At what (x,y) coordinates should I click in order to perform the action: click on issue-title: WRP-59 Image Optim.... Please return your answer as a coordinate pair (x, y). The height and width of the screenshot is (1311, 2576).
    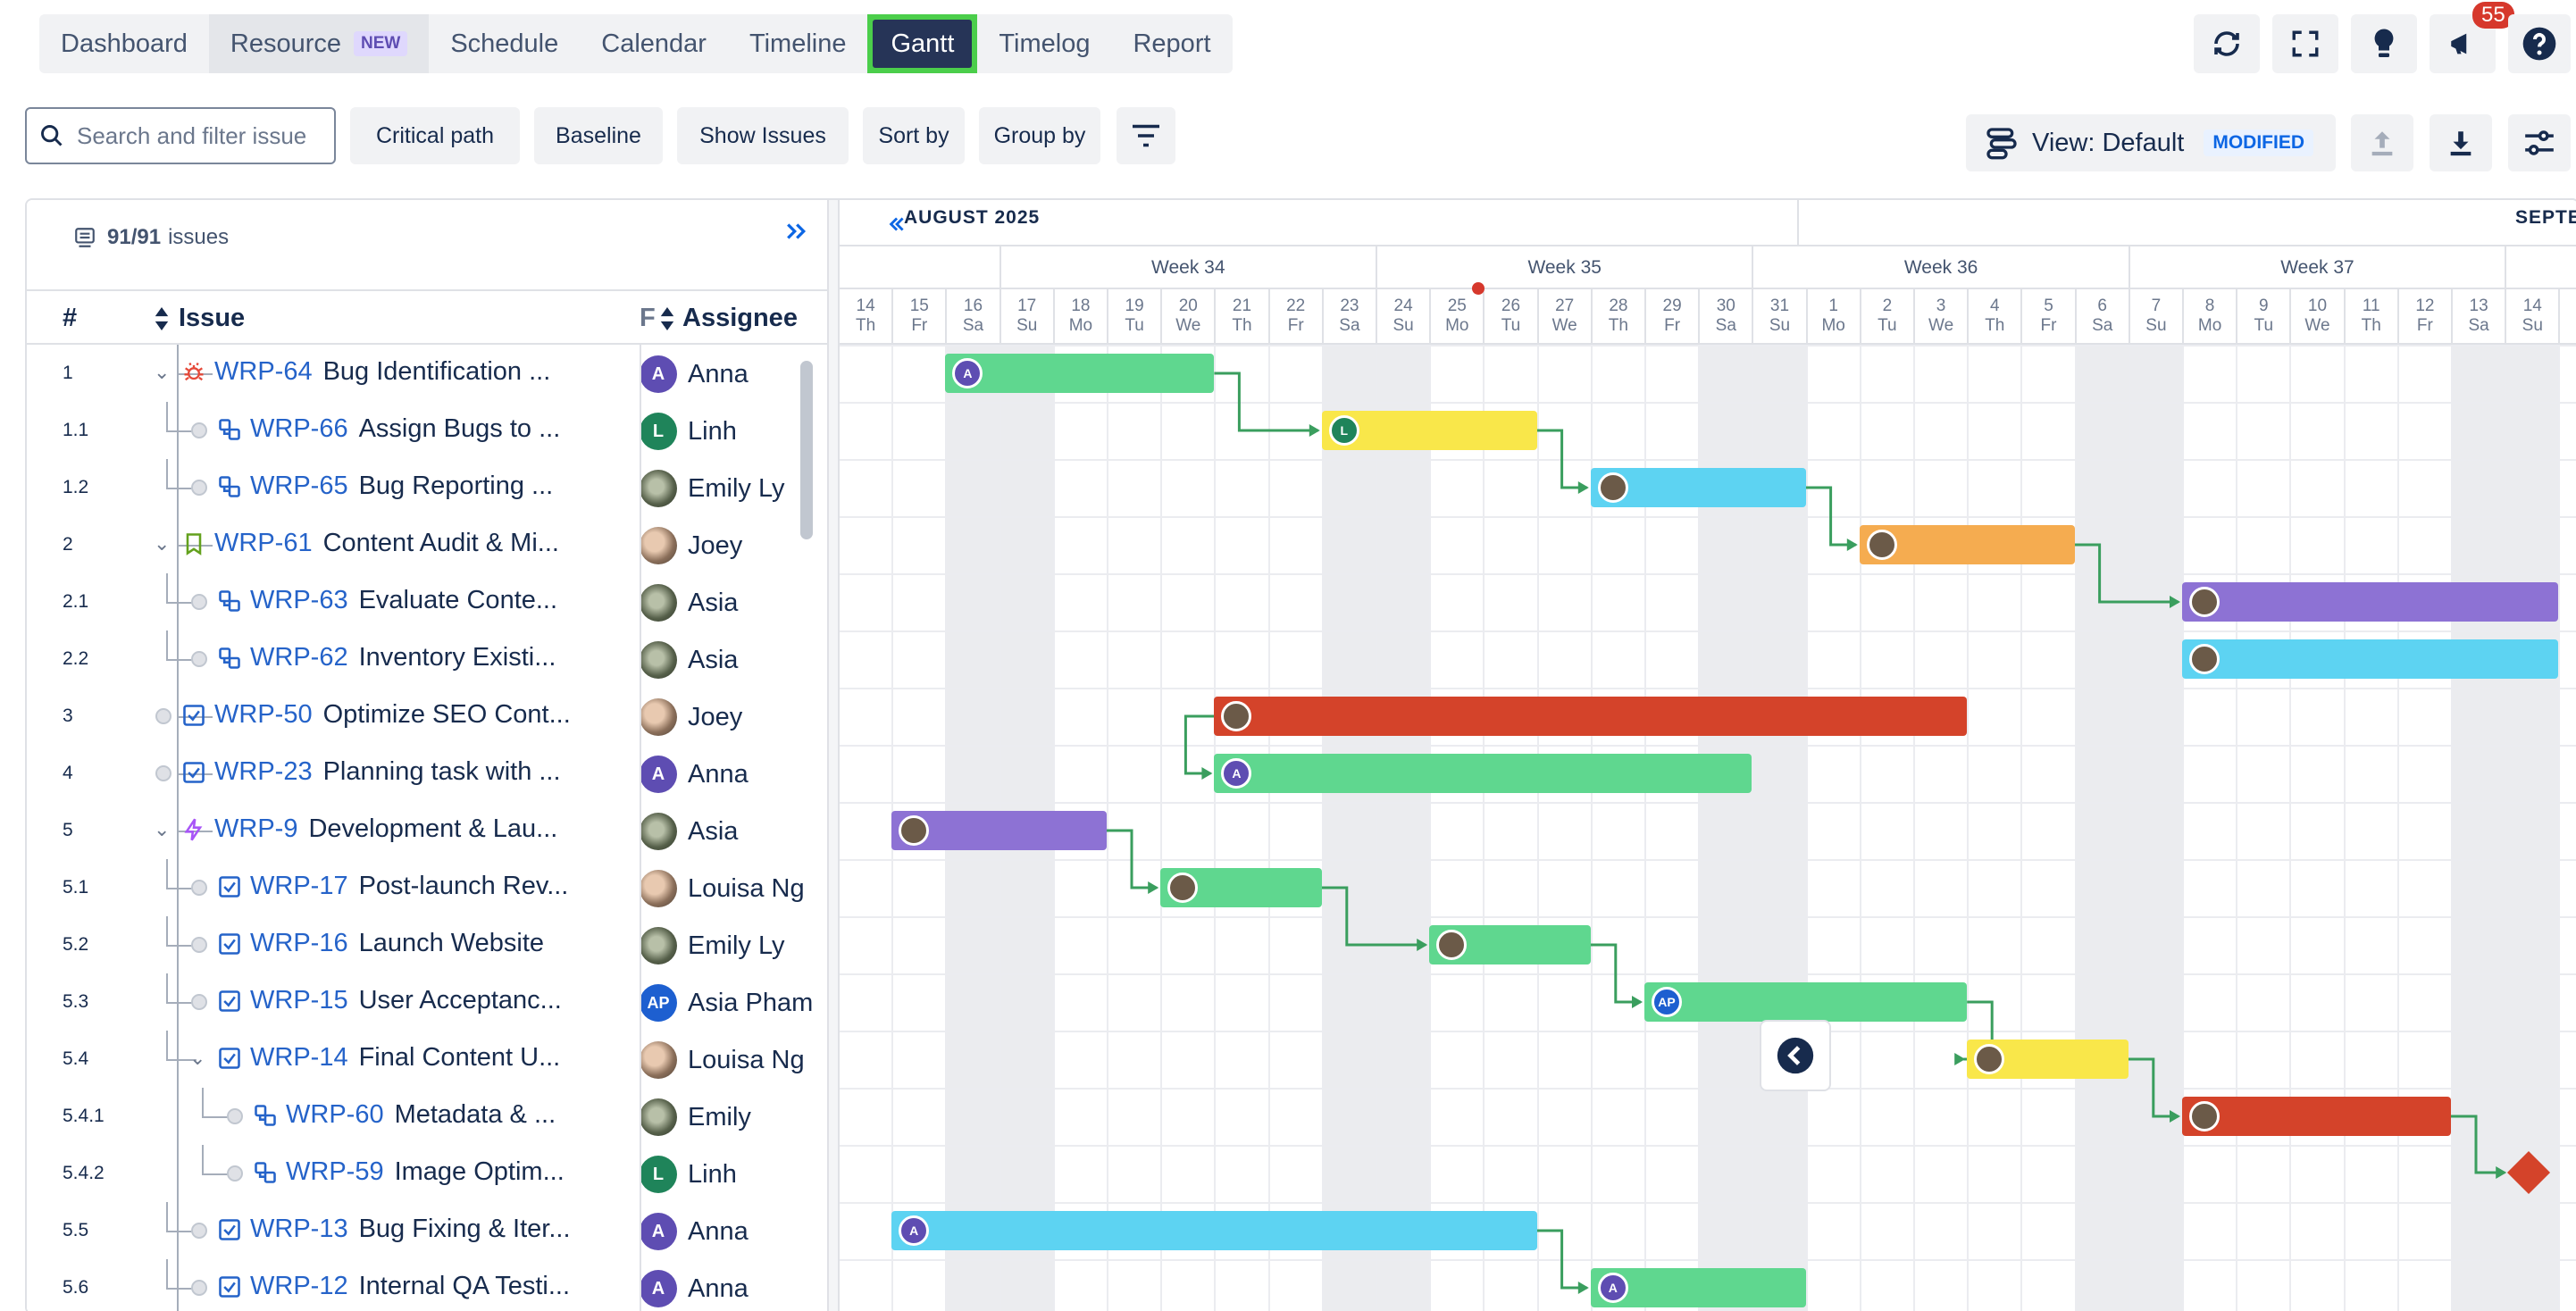
    Looking at the image, I should click on (442, 1172).